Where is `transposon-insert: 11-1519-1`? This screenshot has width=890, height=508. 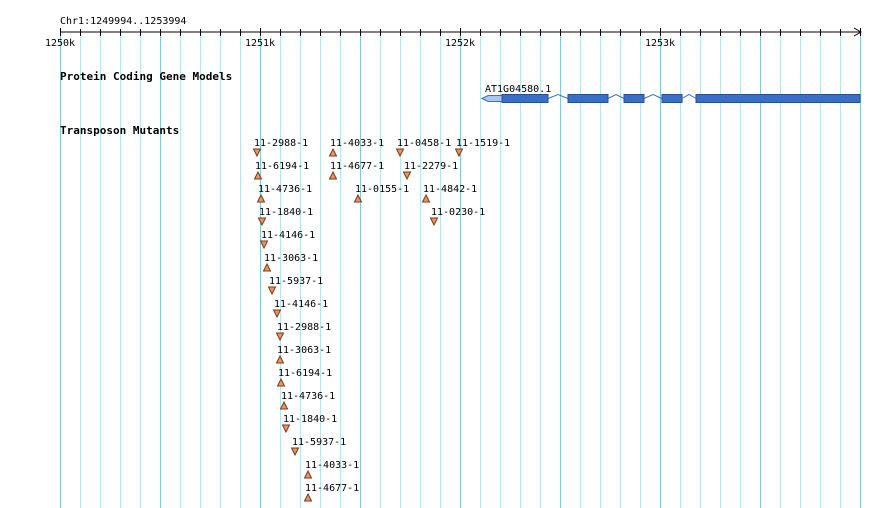 transposon-insert: 11-1519-1 is located at coordinates (482, 148).